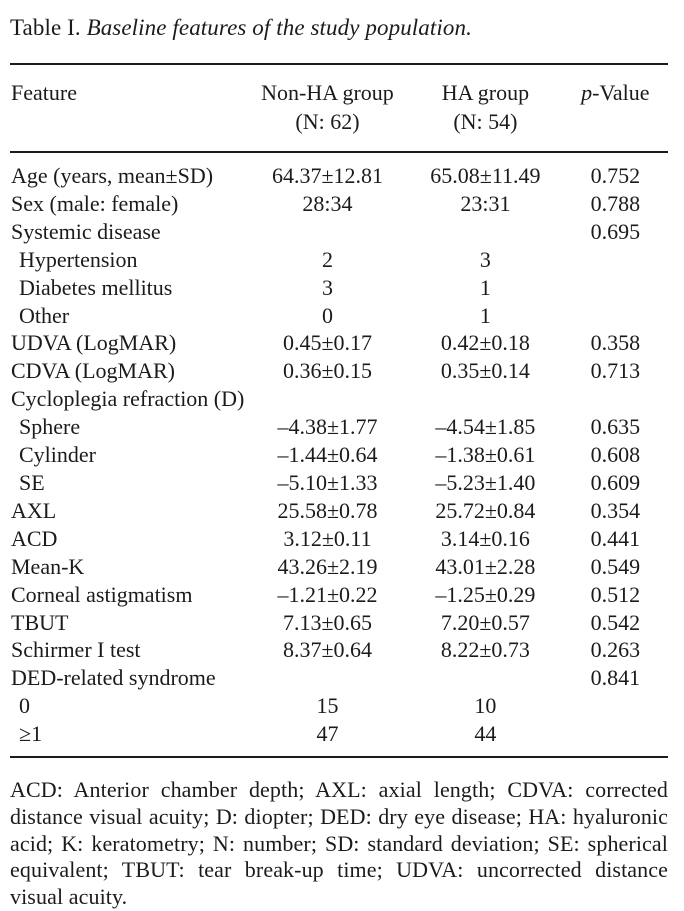  I want to click on p-value-cell: 0.512, so click(615, 594).